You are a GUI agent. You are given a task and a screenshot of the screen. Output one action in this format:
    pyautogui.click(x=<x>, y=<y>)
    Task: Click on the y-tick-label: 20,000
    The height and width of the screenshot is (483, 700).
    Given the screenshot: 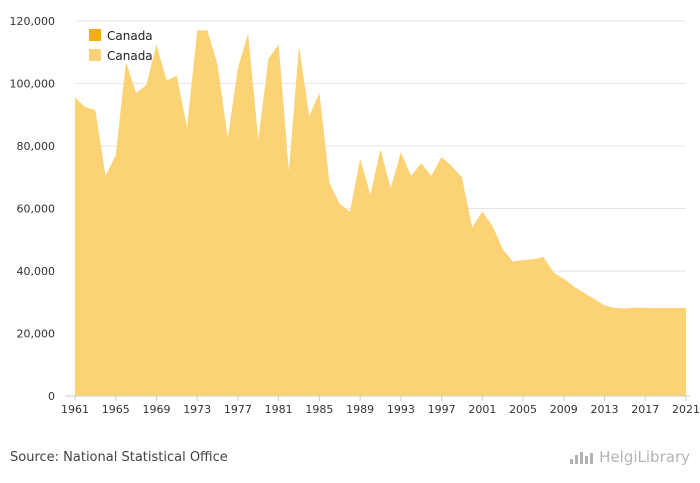 What is the action you would take?
    pyautogui.click(x=36, y=334)
    